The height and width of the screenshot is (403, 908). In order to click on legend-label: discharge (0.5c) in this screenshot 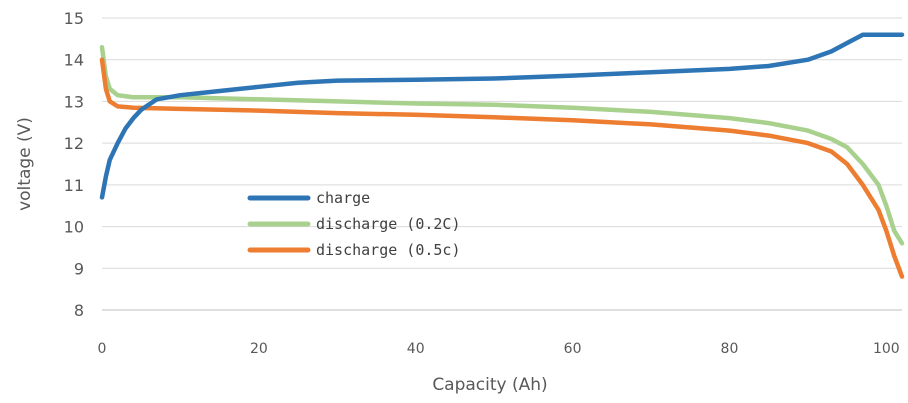, I will do `click(388, 250)`.